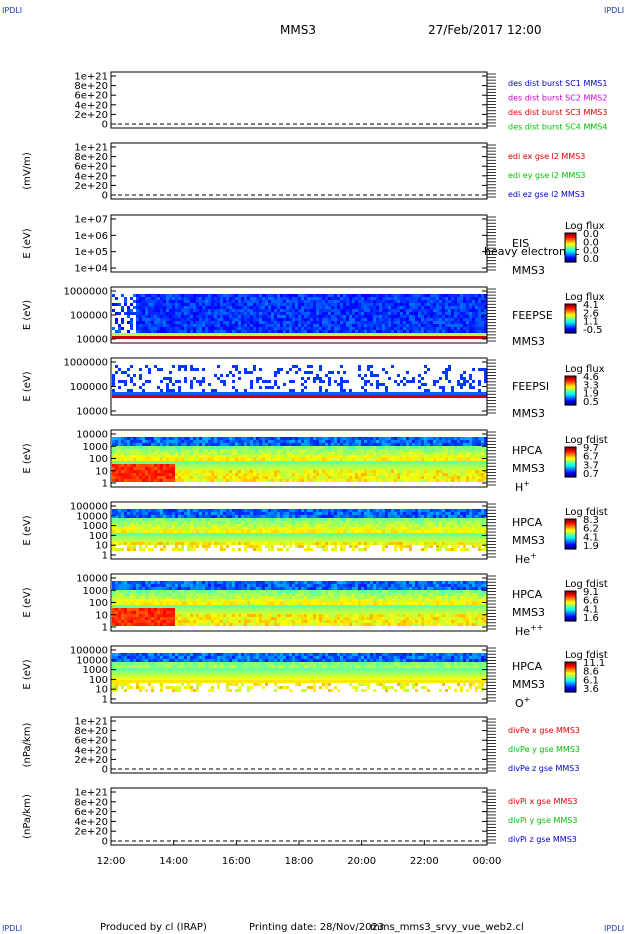 The height and width of the screenshot is (934, 630). Describe the element at coordinates (591, 689) in the screenshot. I see `colorbar-tick-hpca-o: 3.6` at that location.